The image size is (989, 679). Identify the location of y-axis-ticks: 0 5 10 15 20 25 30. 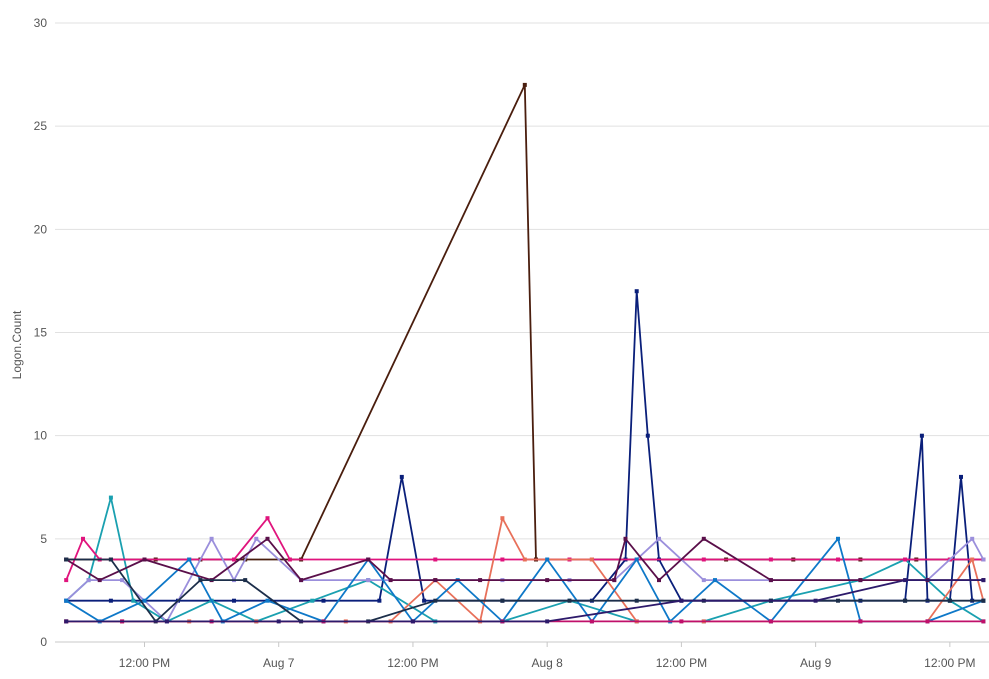
(41, 332).